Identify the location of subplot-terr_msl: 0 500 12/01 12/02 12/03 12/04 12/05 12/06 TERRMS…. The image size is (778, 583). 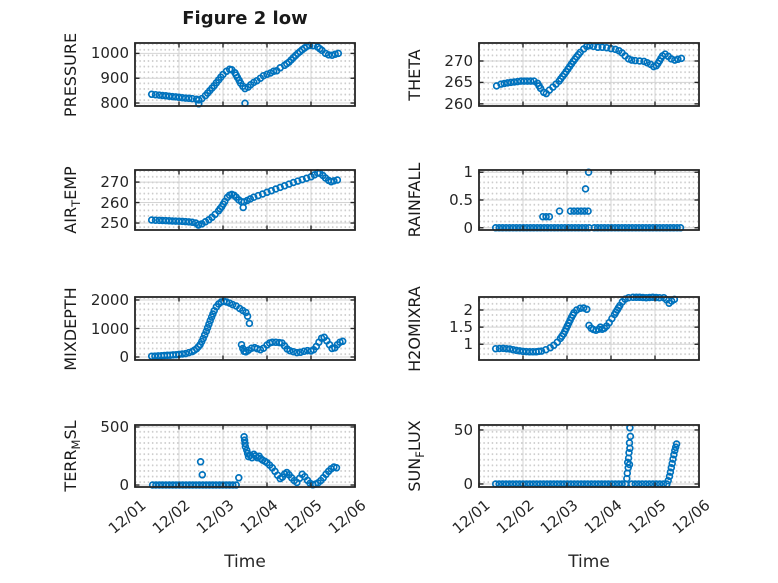
(215, 478).